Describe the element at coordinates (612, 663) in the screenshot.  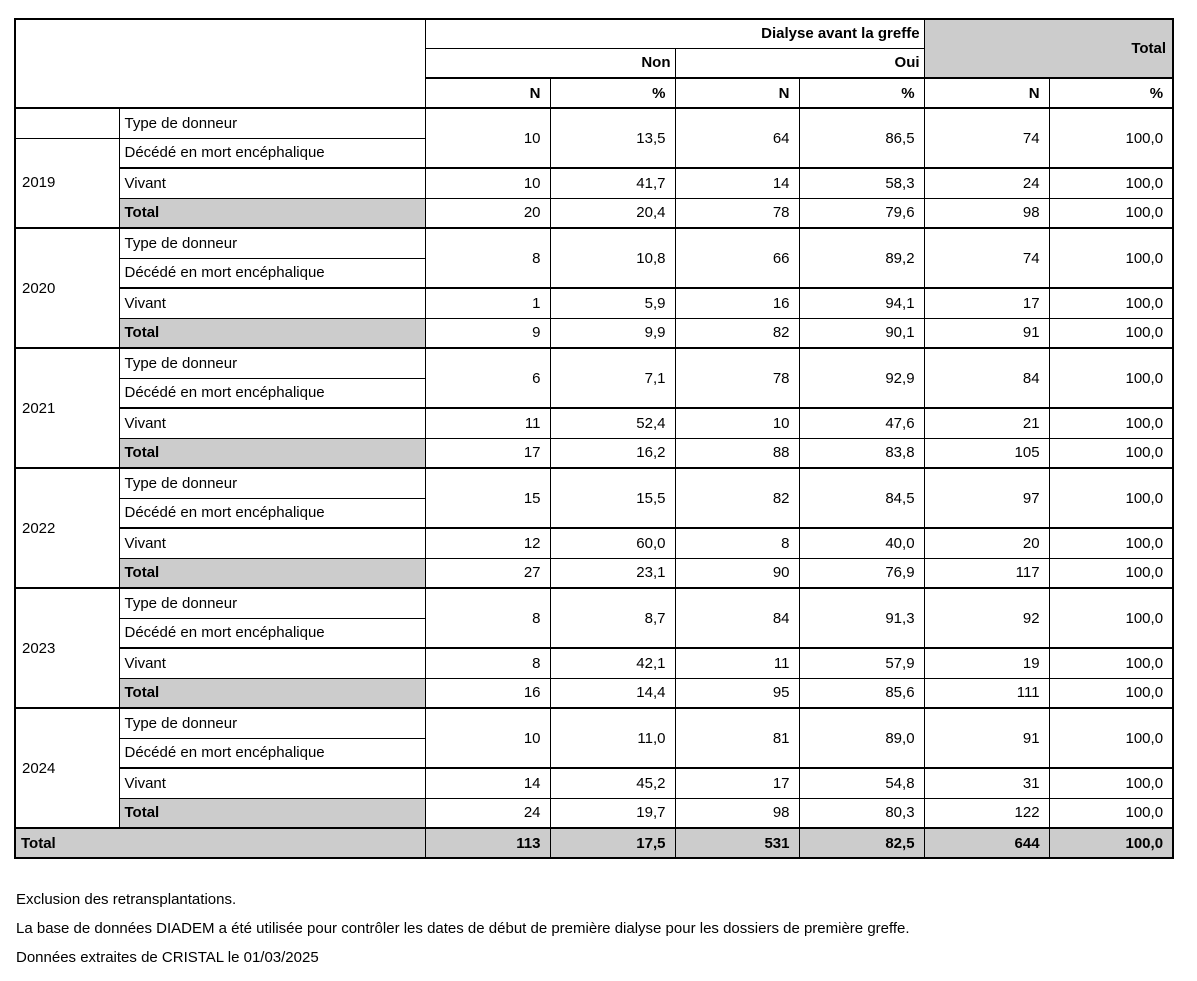
I see `data-cell: 42,1` at that location.